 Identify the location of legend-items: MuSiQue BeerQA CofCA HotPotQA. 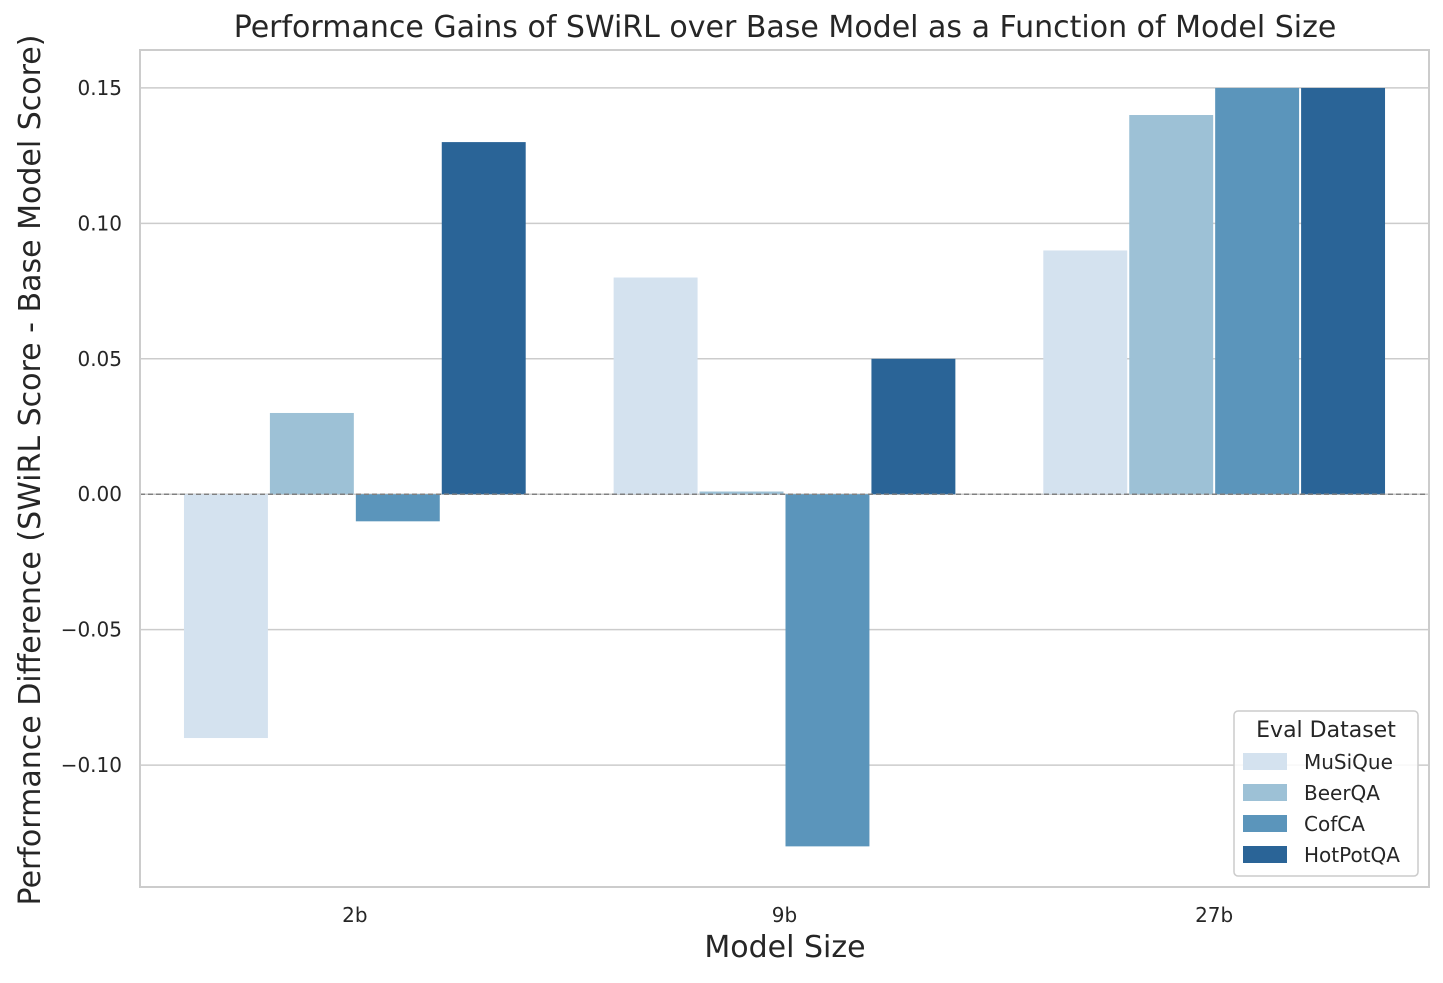
(1321, 808).